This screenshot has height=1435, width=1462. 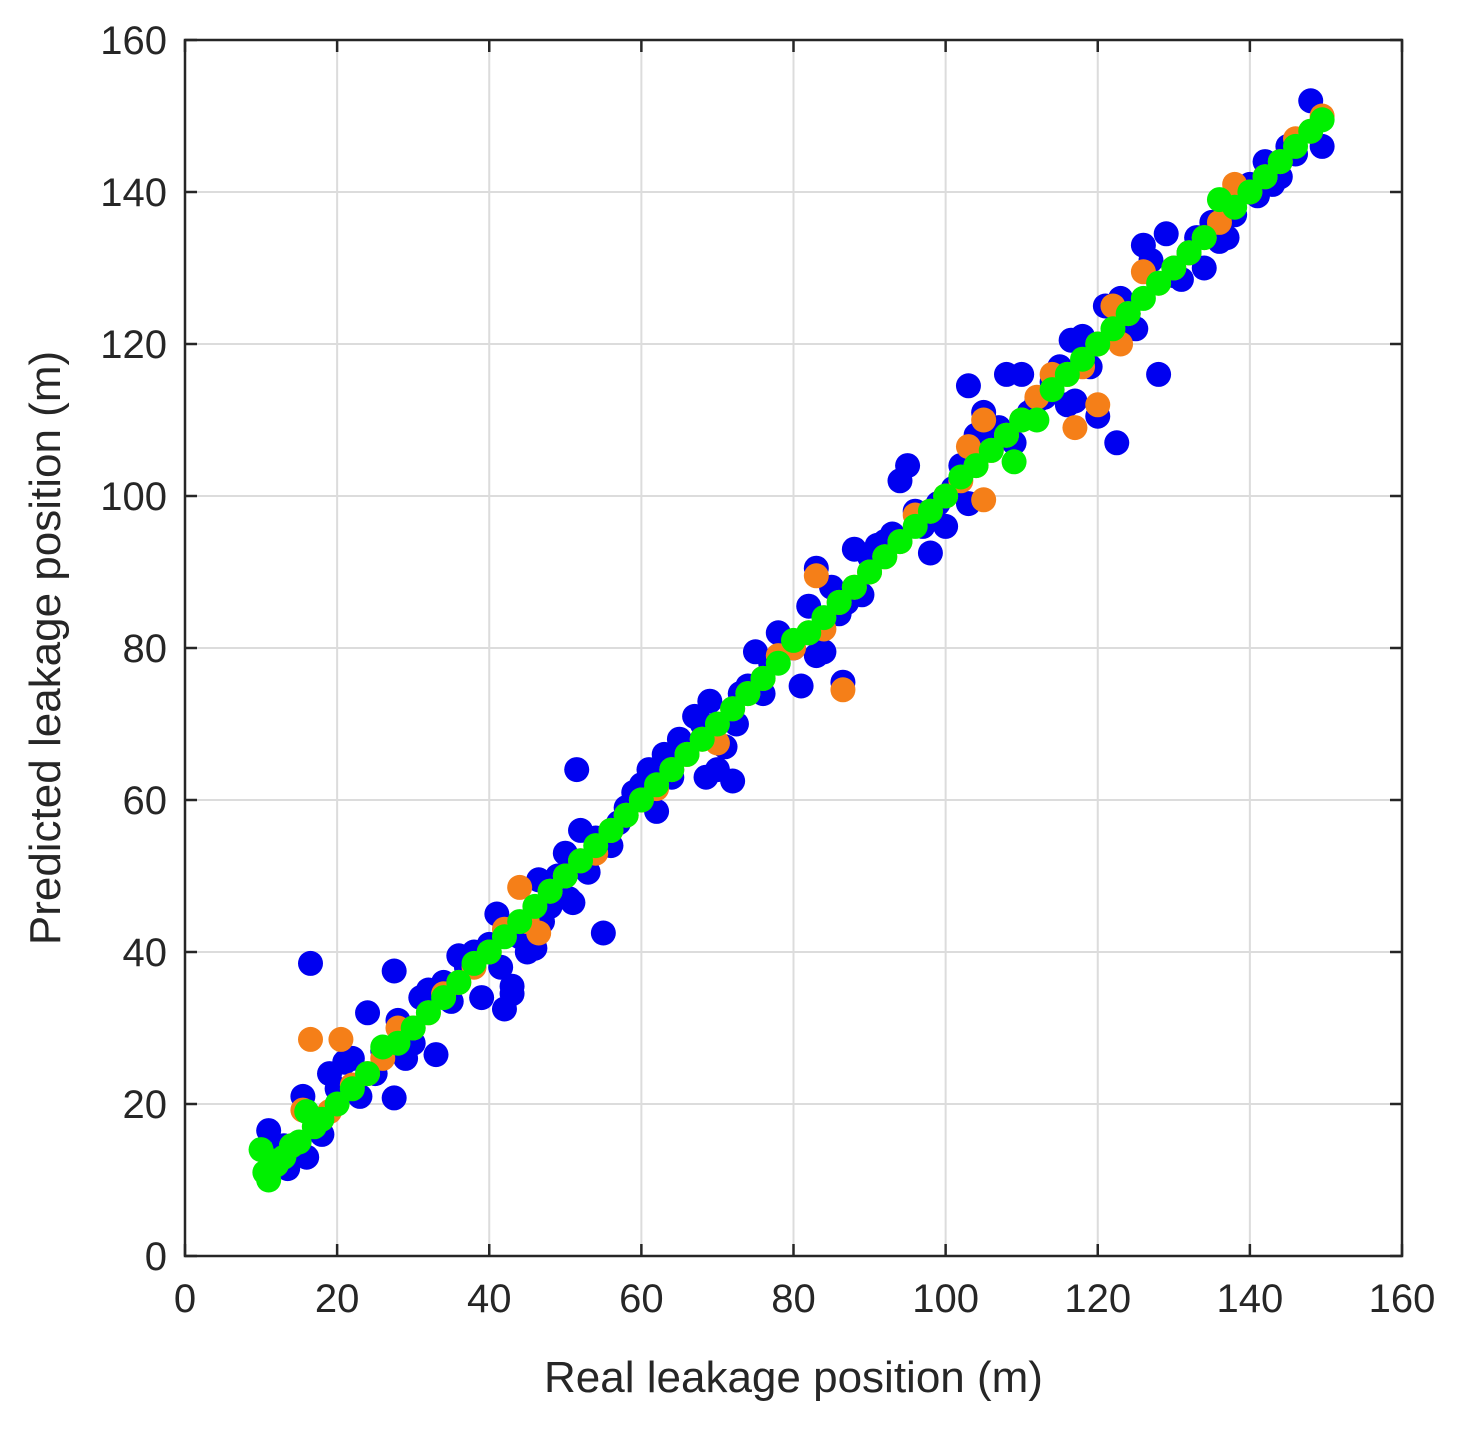 What do you see at coordinates (1097, 1299) in the screenshot?
I see `x-tick-label: 120` at bounding box center [1097, 1299].